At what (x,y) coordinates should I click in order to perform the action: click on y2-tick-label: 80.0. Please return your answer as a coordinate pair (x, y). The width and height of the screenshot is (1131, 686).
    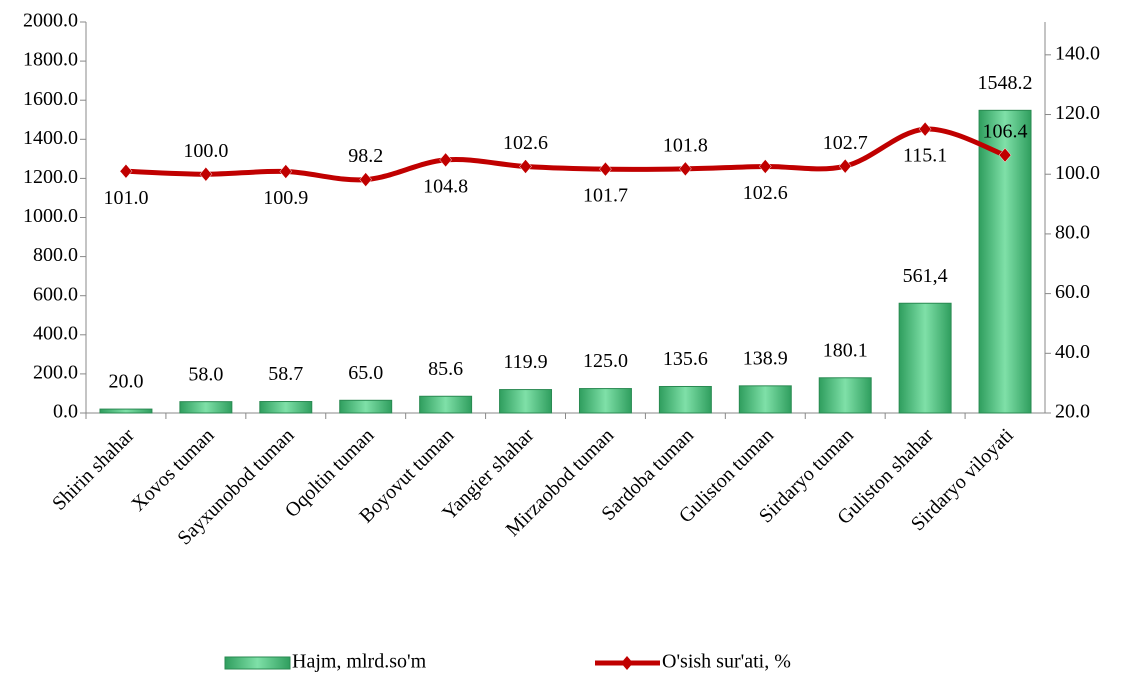
    Looking at the image, I should click on (1072, 233).